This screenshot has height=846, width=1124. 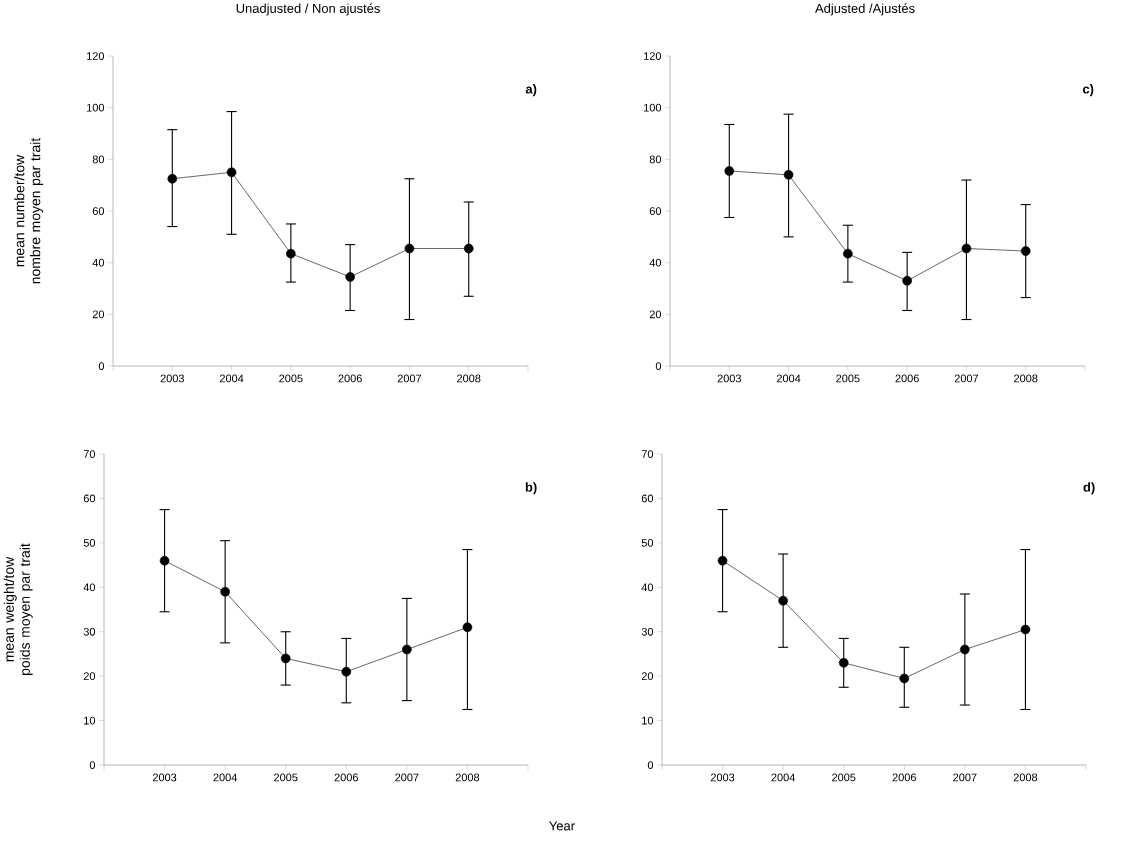 I want to click on chart-title: Adjusted /Ajustés, so click(x=865, y=9).